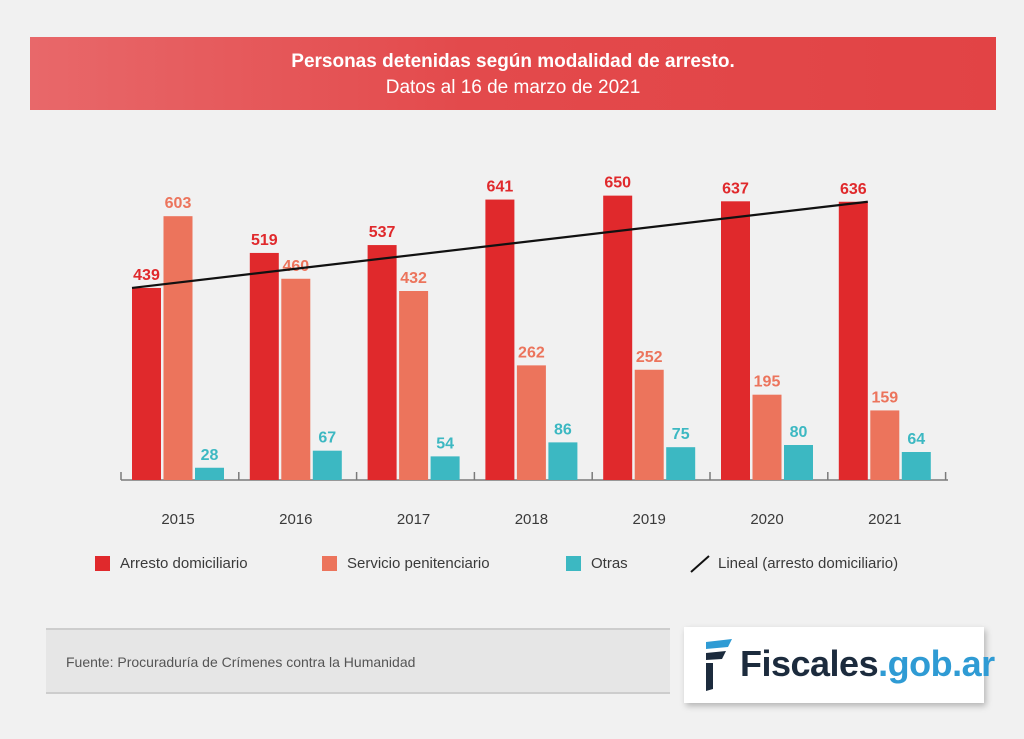 The image size is (1024, 739). I want to click on data-label-arresto: 641, so click(500, 187).